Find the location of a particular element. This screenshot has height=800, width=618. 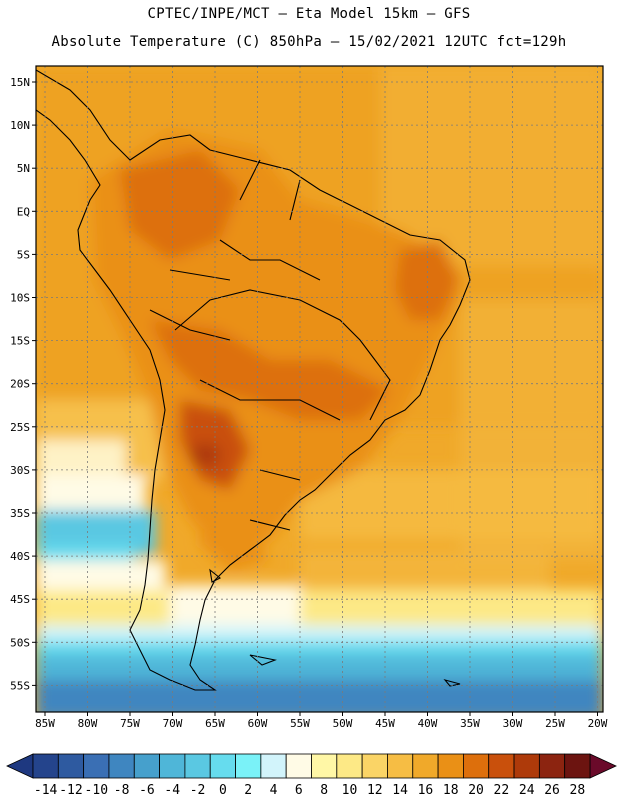

colorbar-label: 12 is located at coordinates (375, 790).